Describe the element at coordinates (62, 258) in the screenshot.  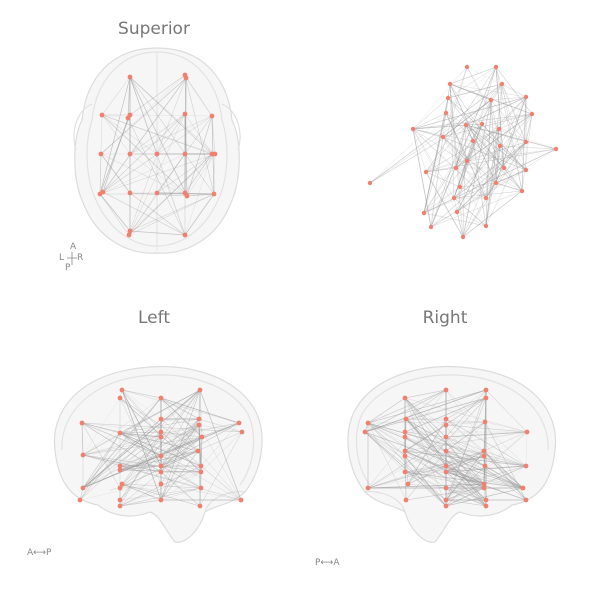
I see `orient-l: L` at that location.